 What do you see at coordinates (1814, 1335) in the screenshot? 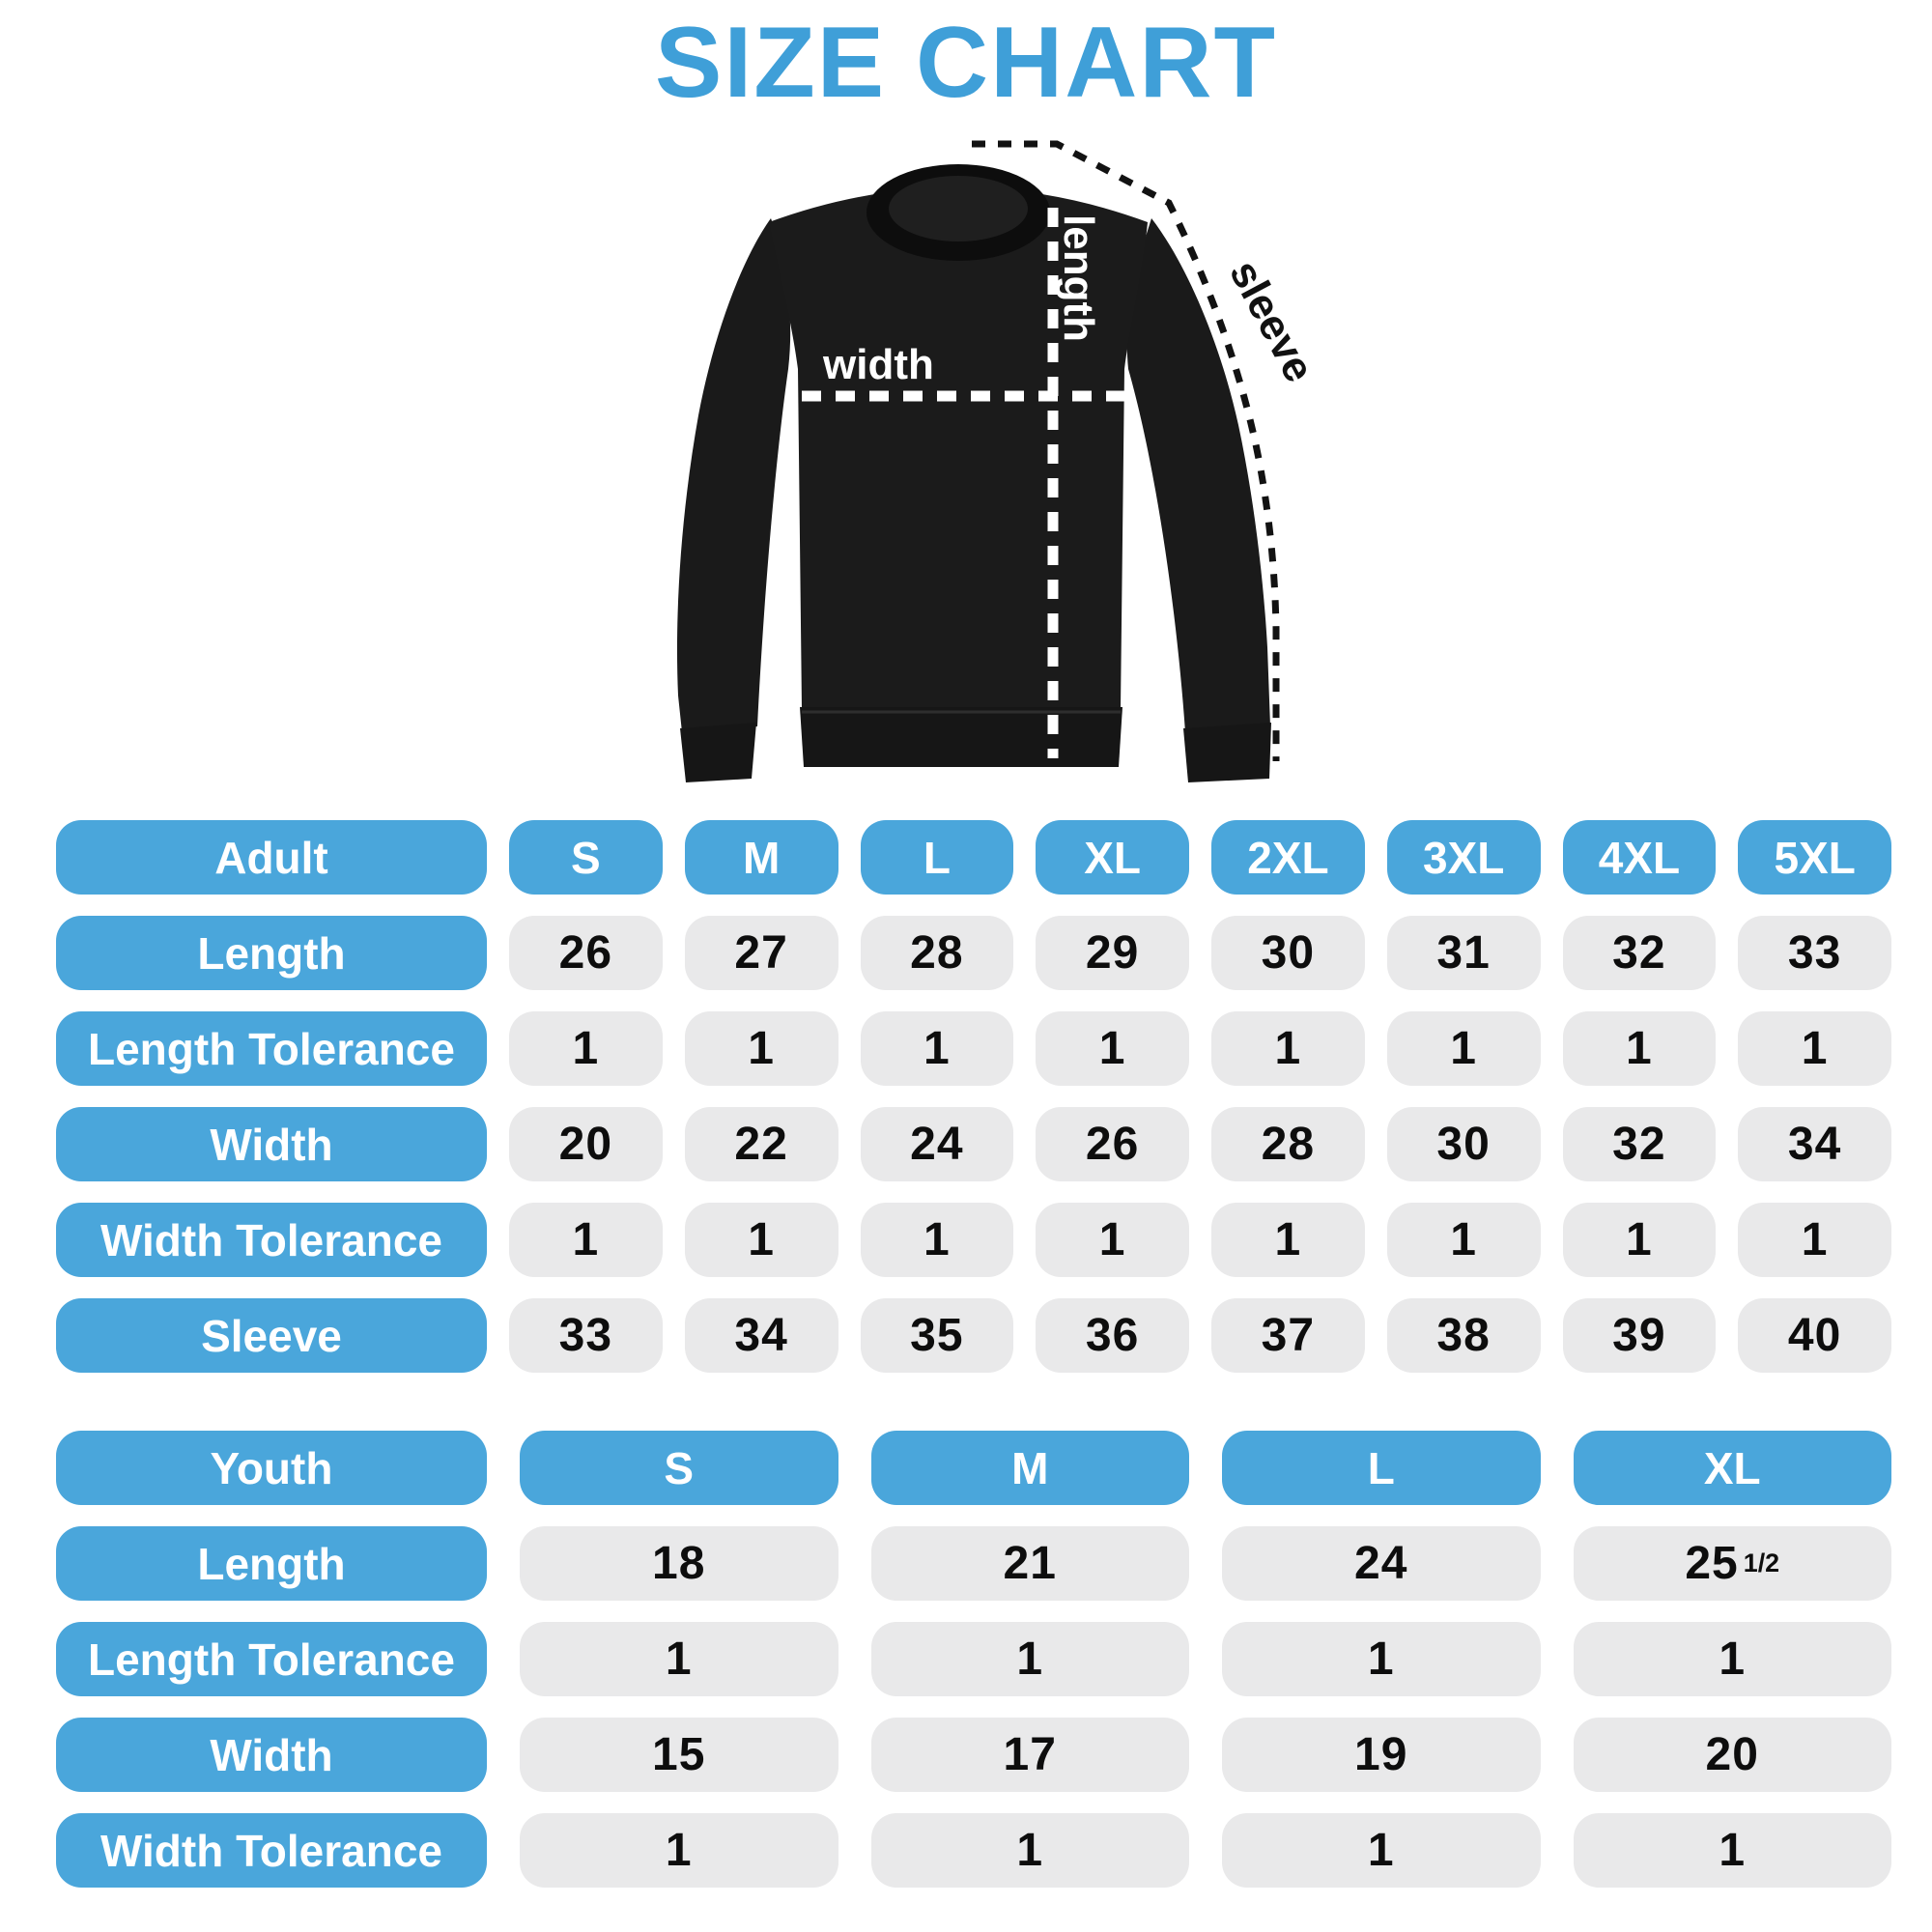
I see `size-value-cell: 40` at bounding box center [1814, 1335].